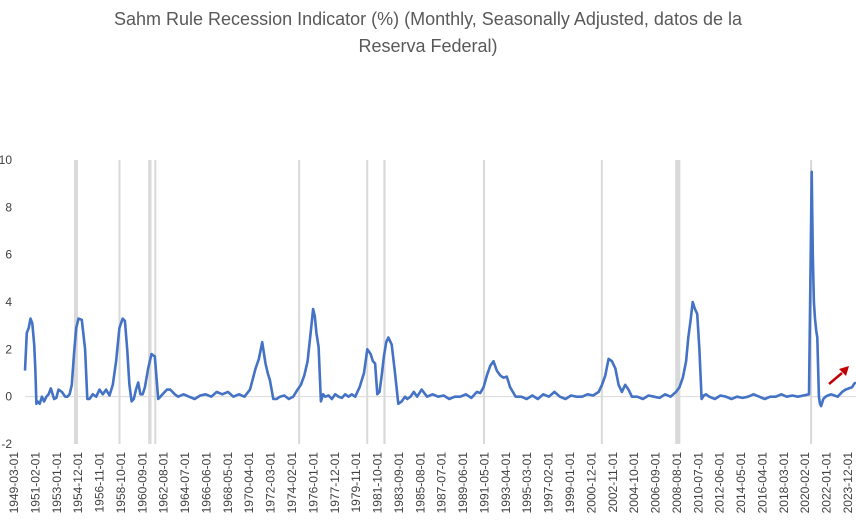 Image resolution: width=856 pixels, height=523 pixels. I want to click on x-tick-label: 1993-04-01, so click(506, 483).